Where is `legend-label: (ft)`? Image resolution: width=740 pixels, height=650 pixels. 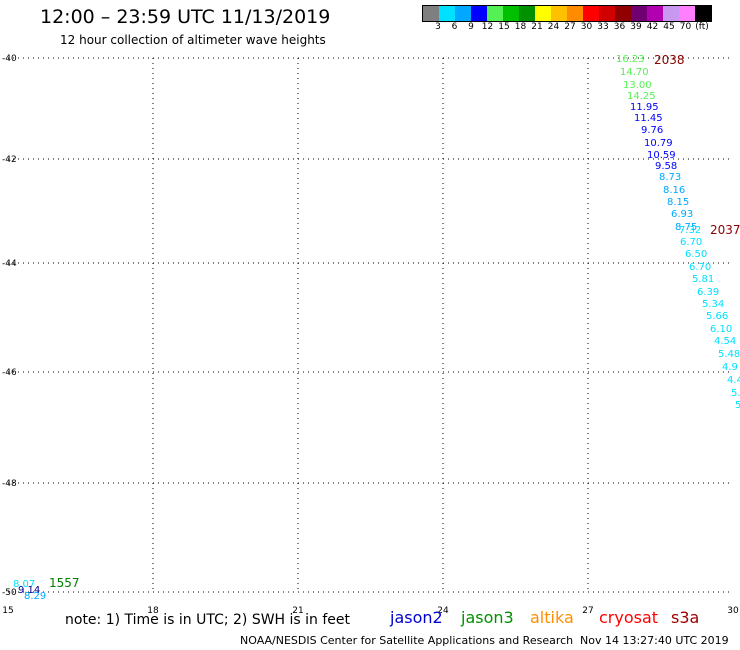 legend-label: (ft) is located at coordinates (702, 27).